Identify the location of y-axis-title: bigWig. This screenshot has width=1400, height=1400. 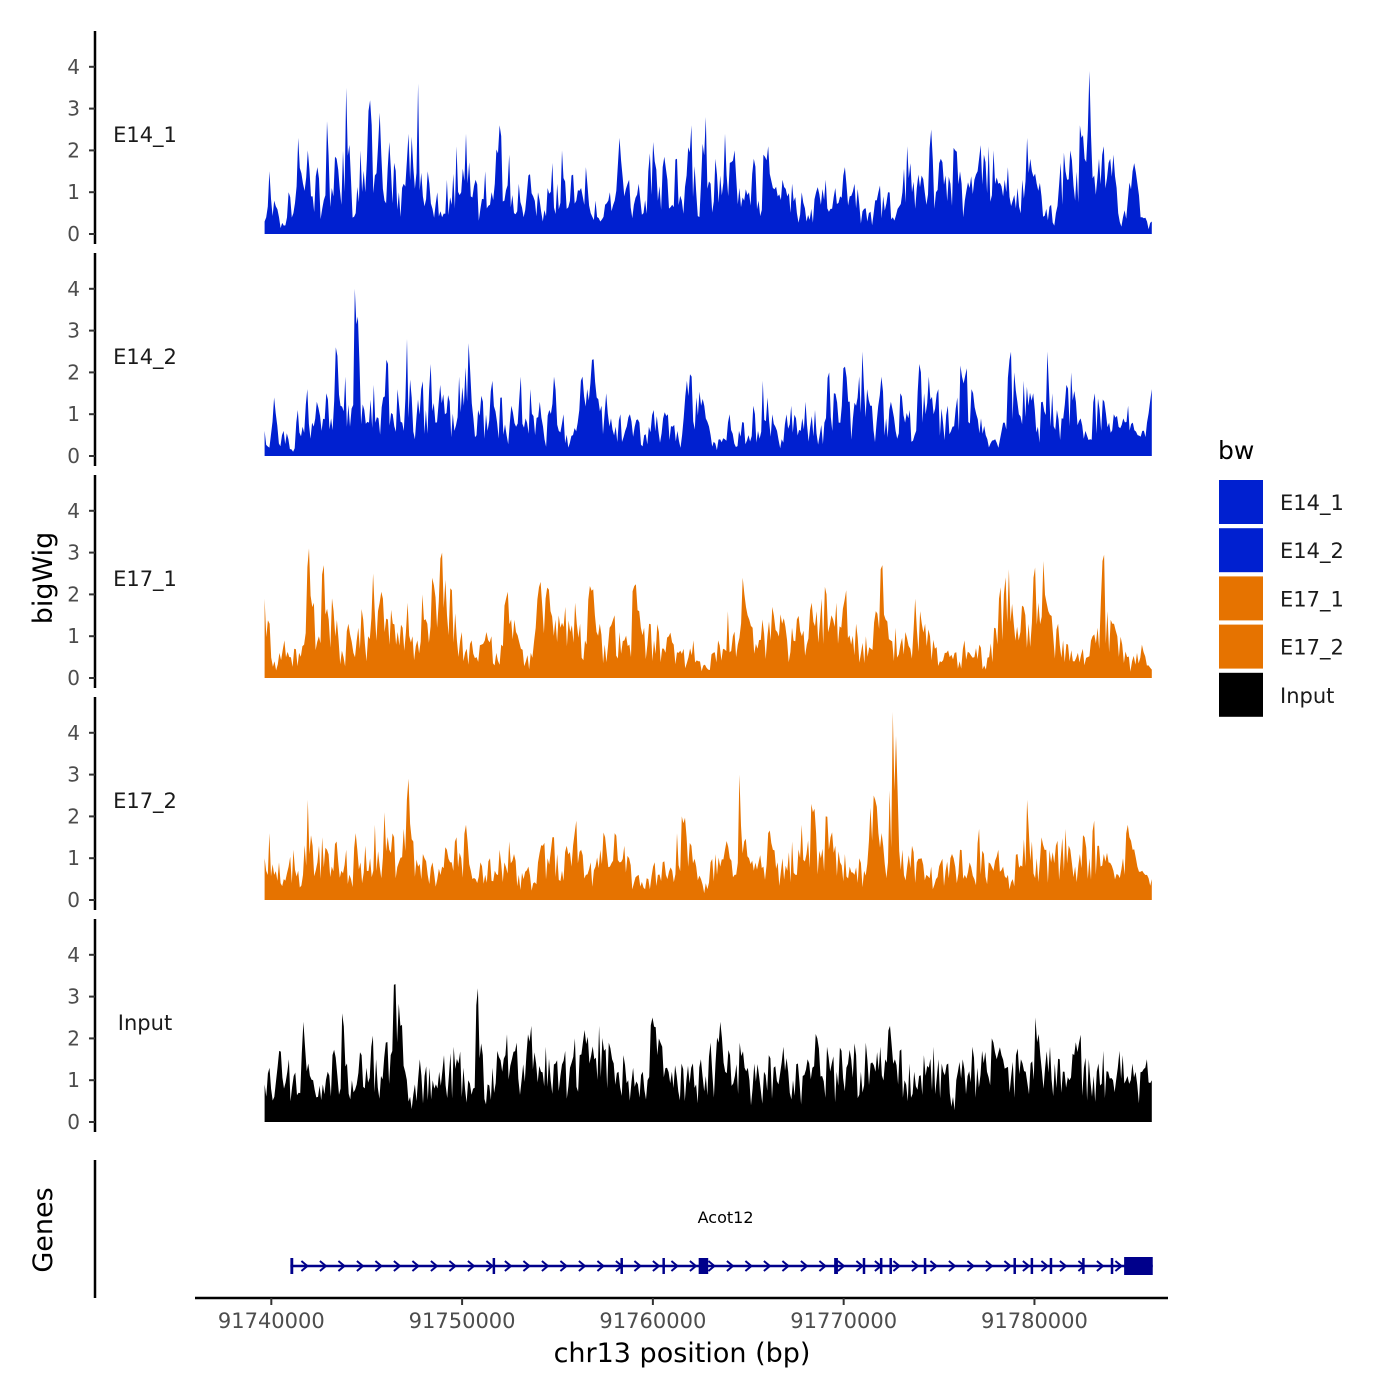
(43, 578).